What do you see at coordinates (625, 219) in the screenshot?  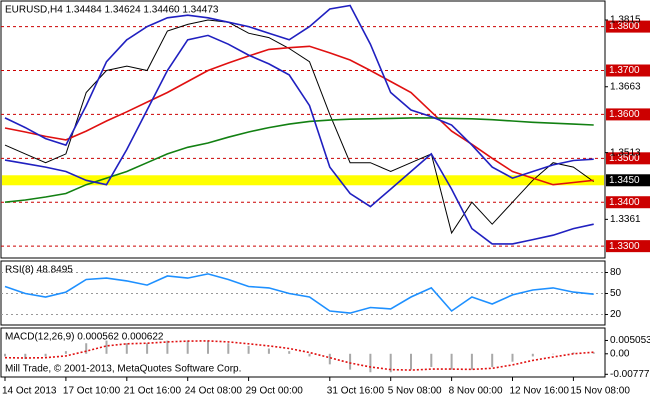 I see `y-tick-label: 1.3361` at bounding box center [625, 219].